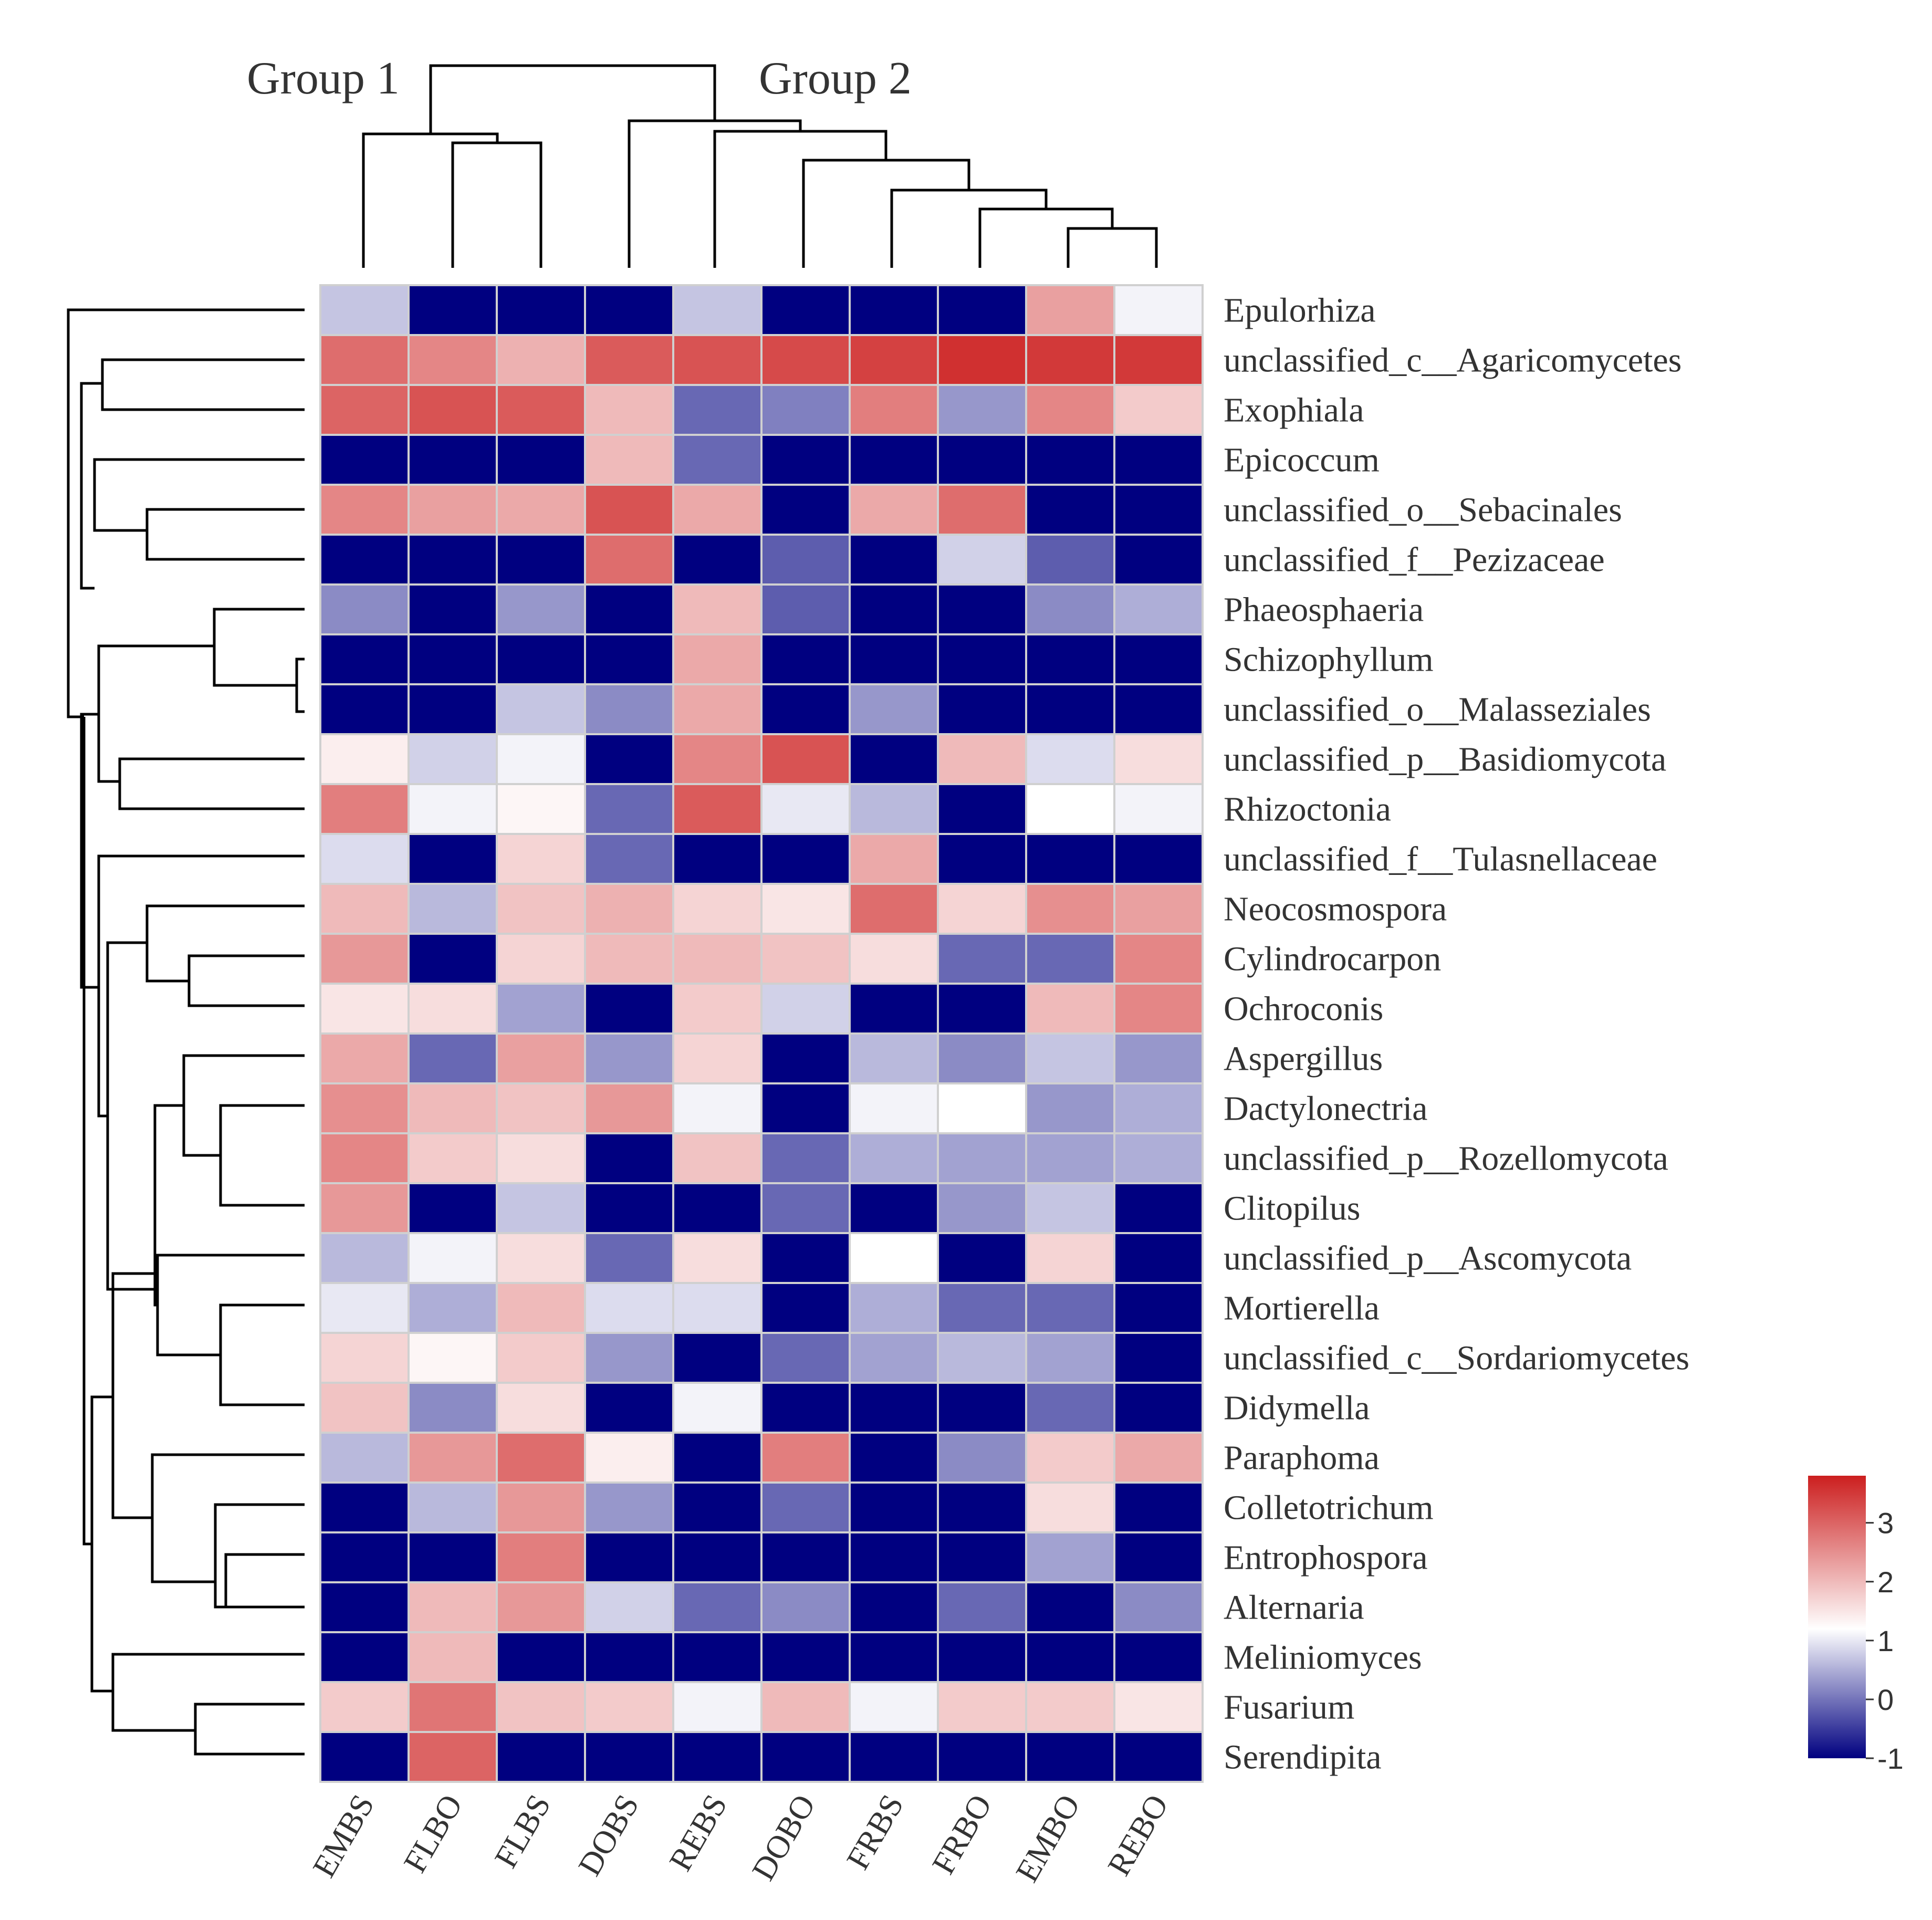 Image resolution: width=1932 pixels, height=1920 pixels. What do you see at coordinates (1886, 1582) in the screenshot?
I see `legend-tick-label: 2` at bounding box center [1886, 1582].